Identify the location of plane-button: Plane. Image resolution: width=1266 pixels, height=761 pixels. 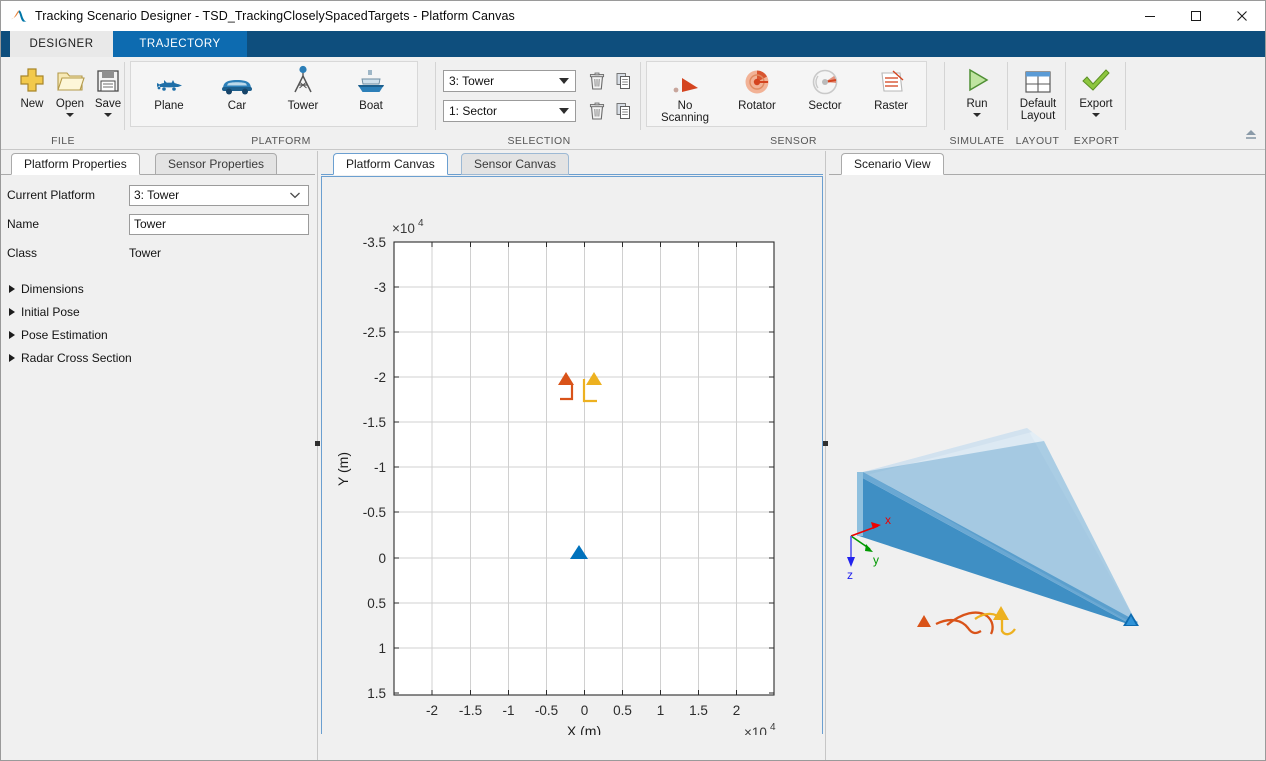
(169, 96).